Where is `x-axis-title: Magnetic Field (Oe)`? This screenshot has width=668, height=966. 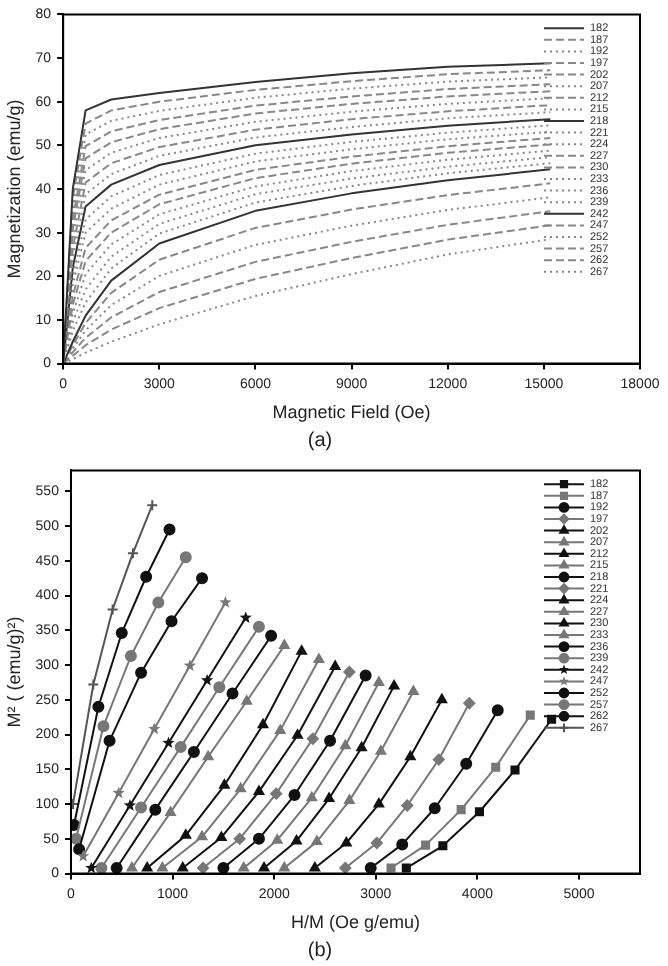 x-axis-title: Magnetic Field (Oe) is located at coordinates (351, 412).